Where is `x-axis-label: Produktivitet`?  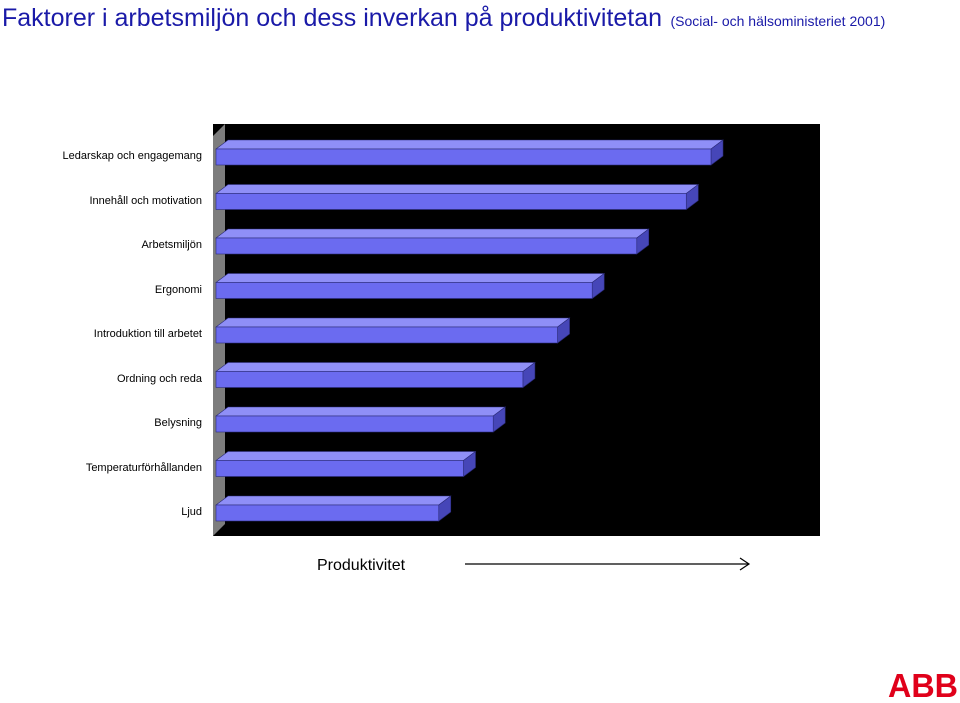 x-axis-label: Produktivitet is located at coordinates (361, 565).